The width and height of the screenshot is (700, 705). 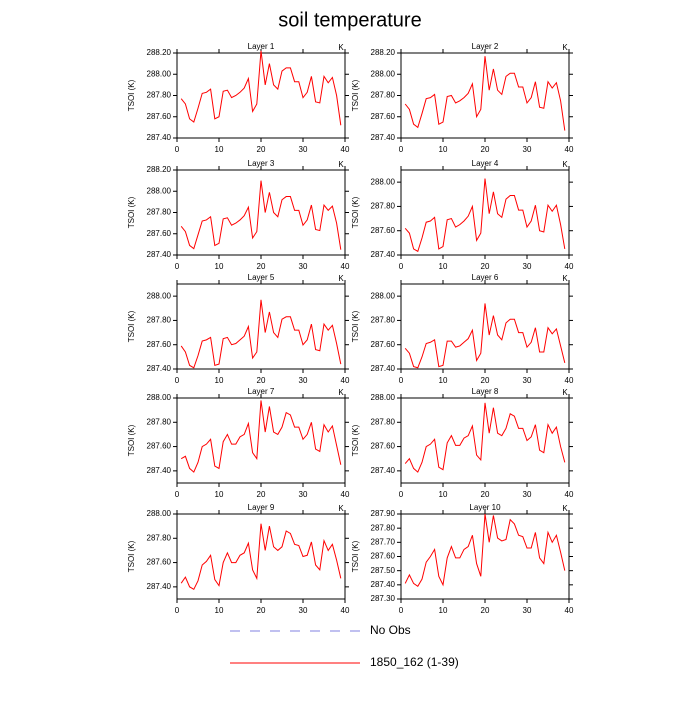 What do you see at coordinates (390, 630) in the screenshot?
I see `legend-label: No Obs` at bounding box center [390, 630].